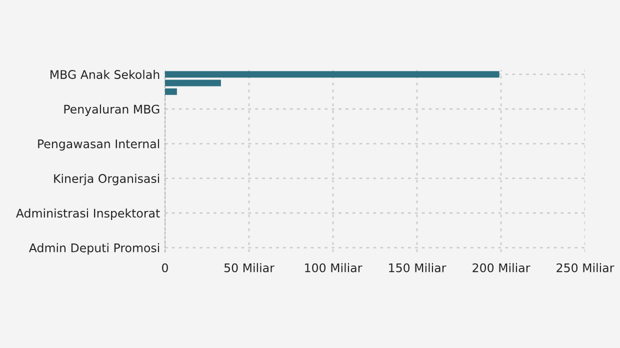 The image size is (620, 348). I want to click on y-tick-label: Administrasi Inspektorat, so click(88, 214).